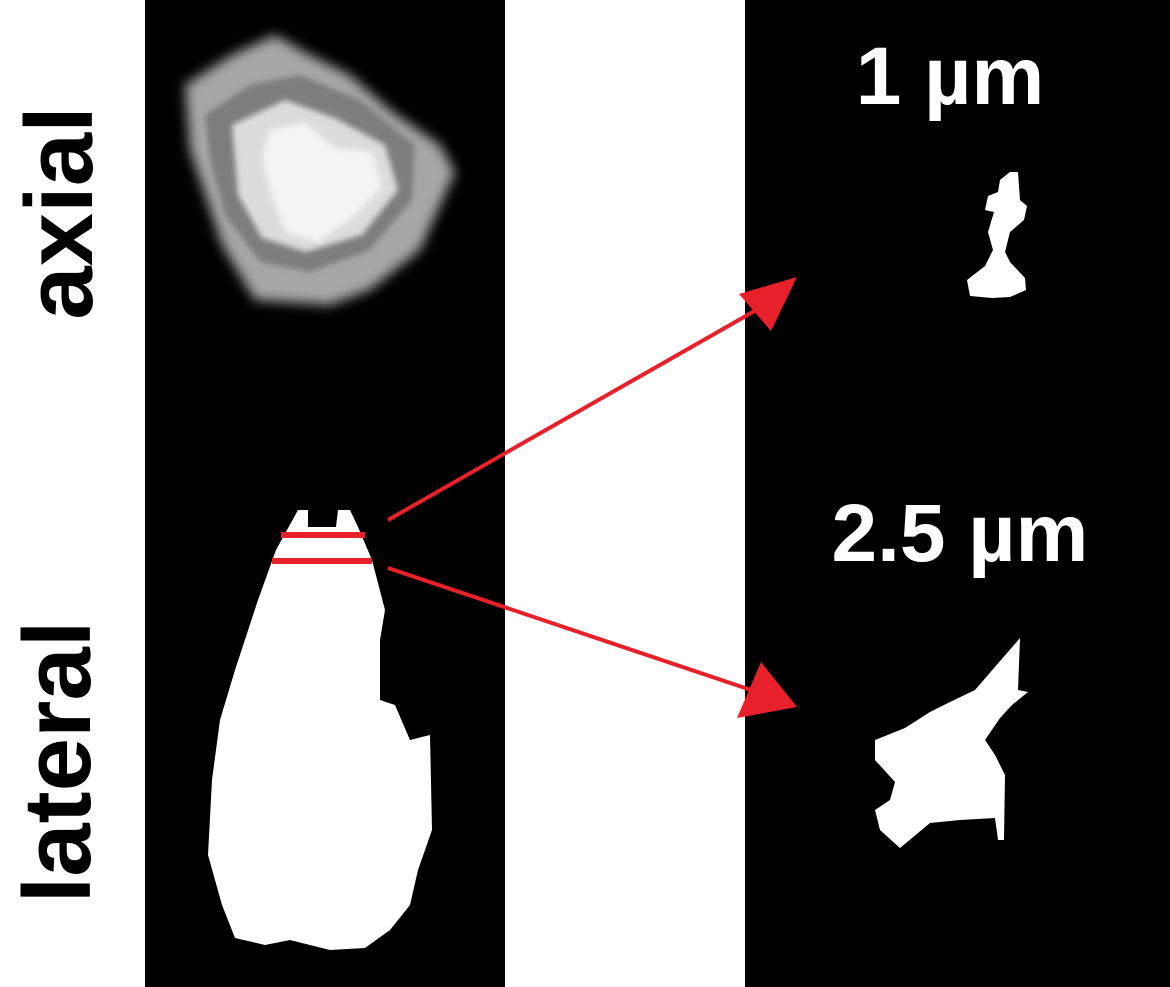  Describe the element at coordinates (950, 76) in the screenshot. I see `slice-depth-label-1: 1 µm` at that location.